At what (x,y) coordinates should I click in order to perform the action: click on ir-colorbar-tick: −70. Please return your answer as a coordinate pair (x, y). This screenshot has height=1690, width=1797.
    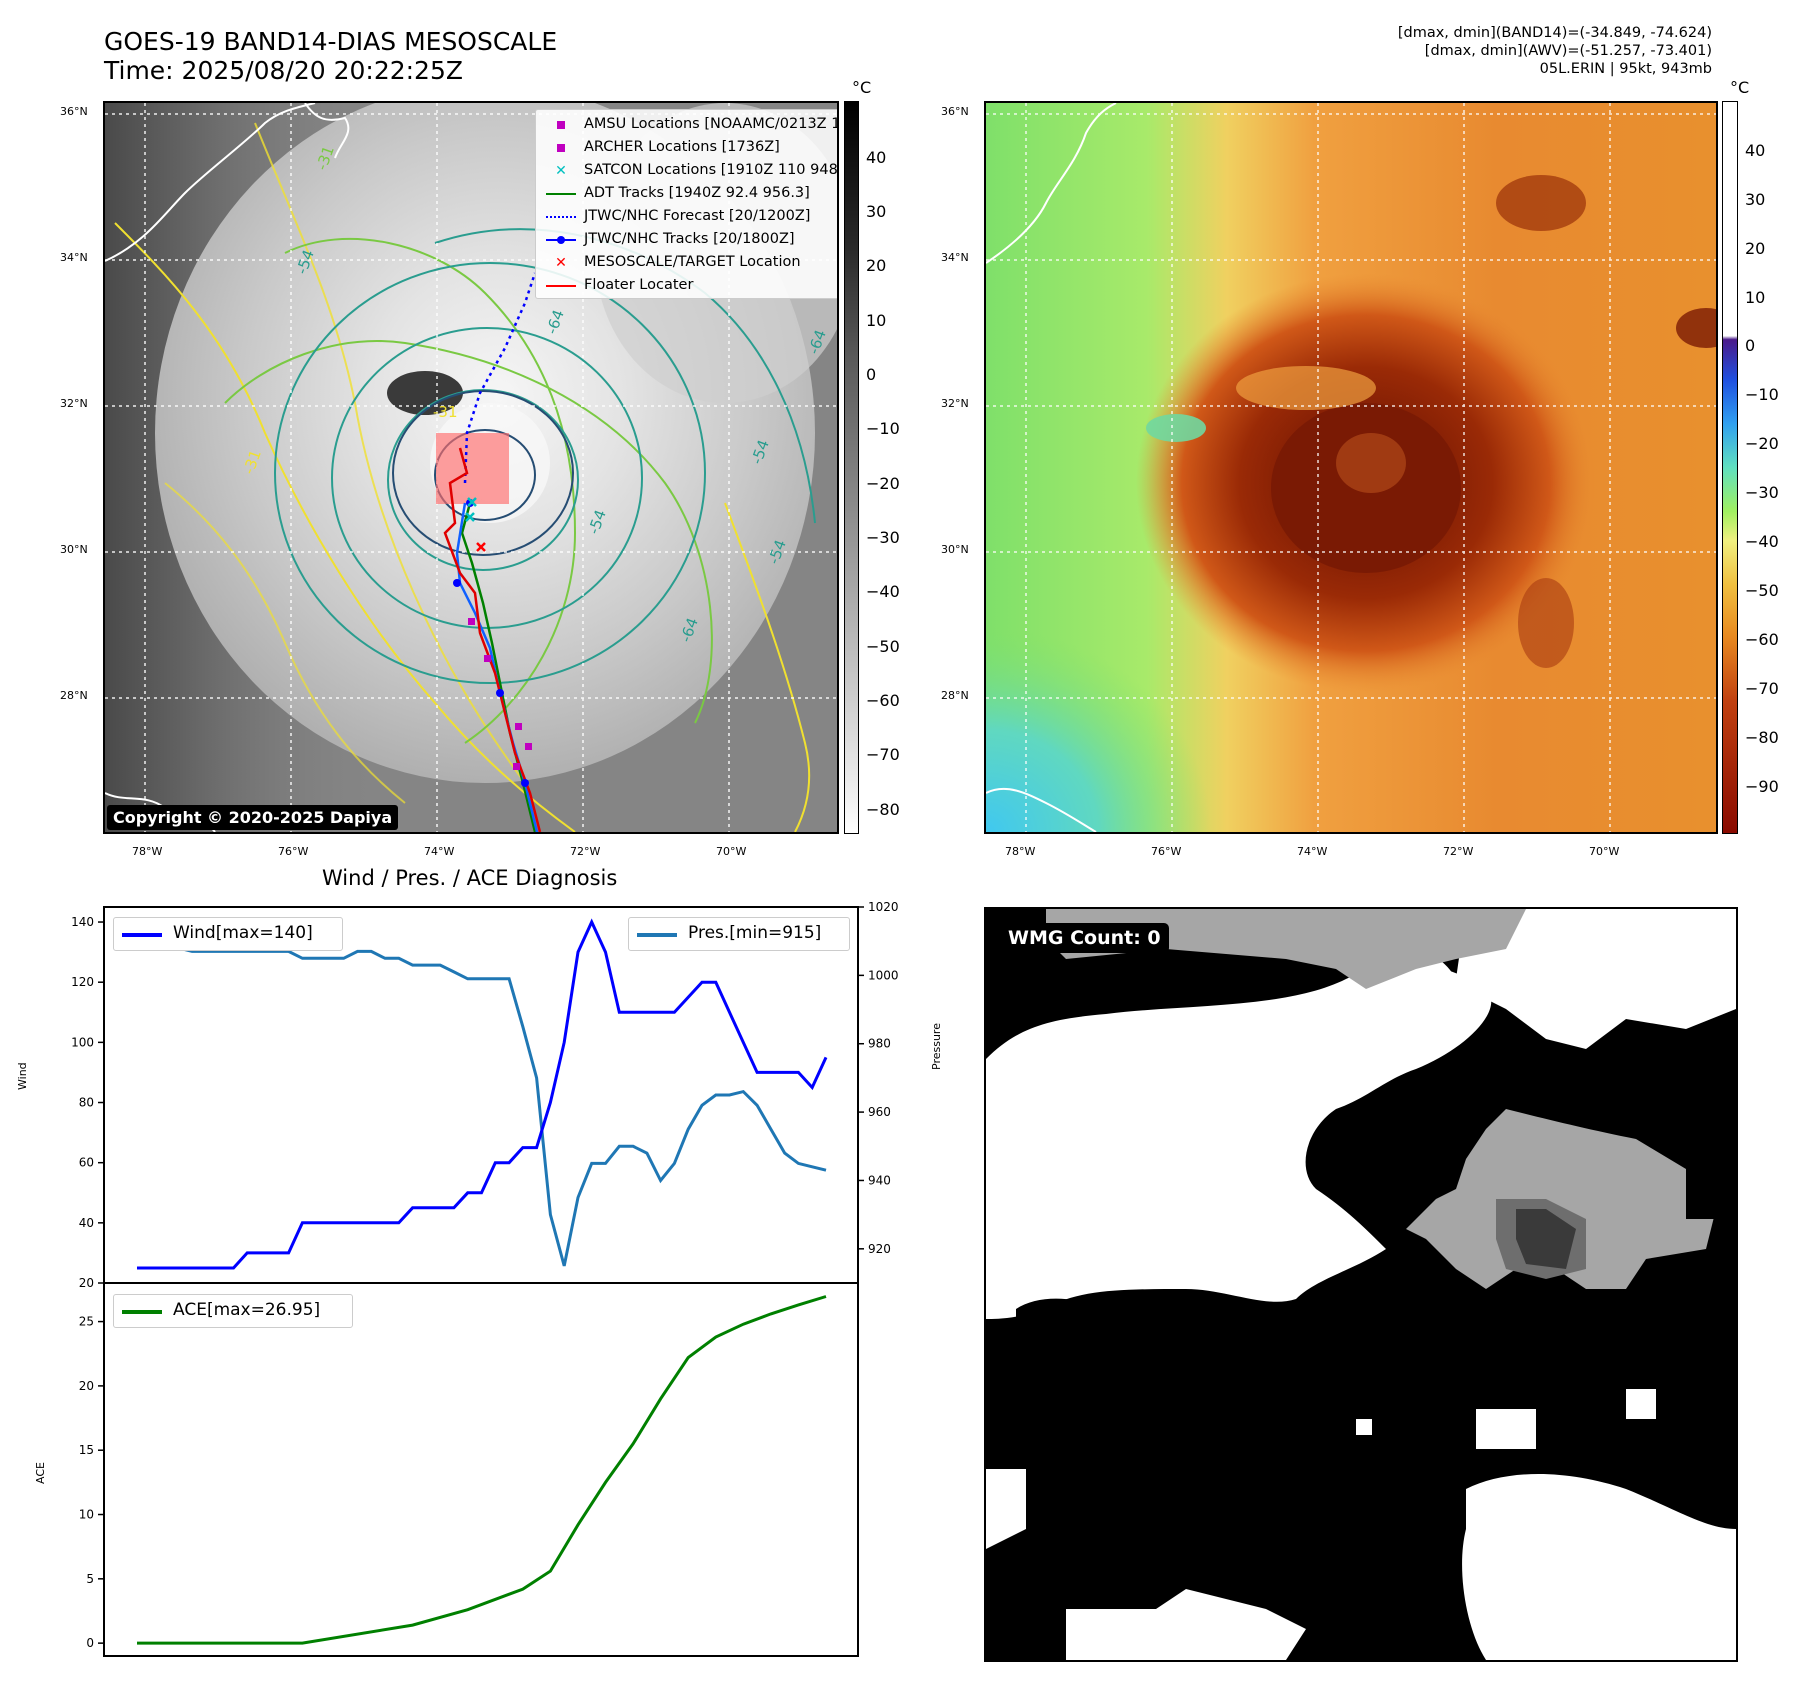
    Looking at the image, I should click on (883, 754).